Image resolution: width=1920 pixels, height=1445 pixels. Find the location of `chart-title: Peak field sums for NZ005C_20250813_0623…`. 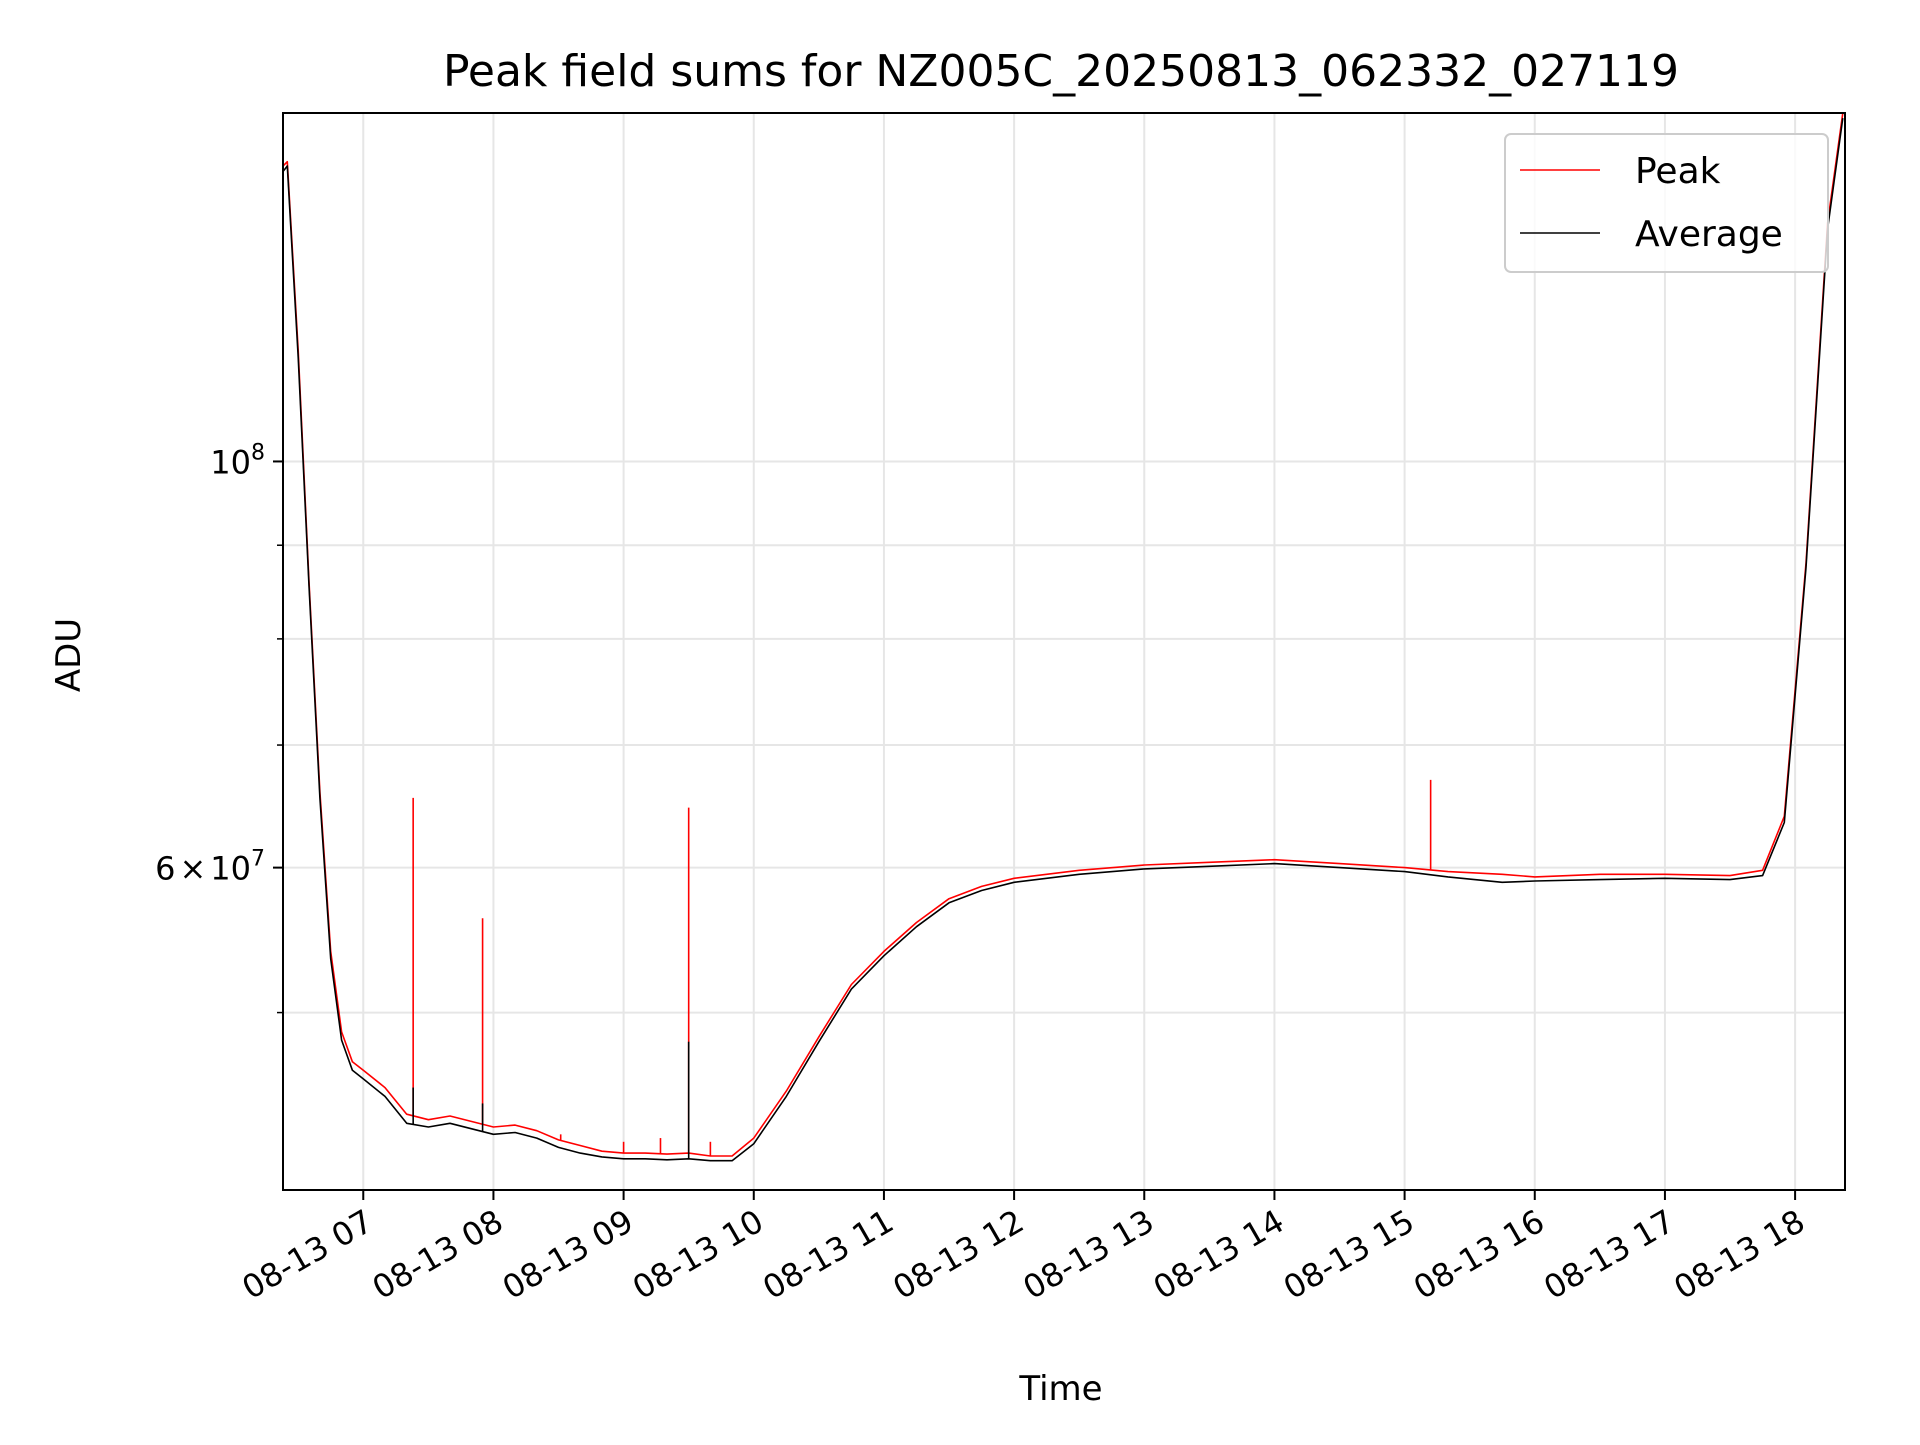

chart-title: Peak field sums for NZ005C_20250813_0623… is located at coordinates (1061, 71).